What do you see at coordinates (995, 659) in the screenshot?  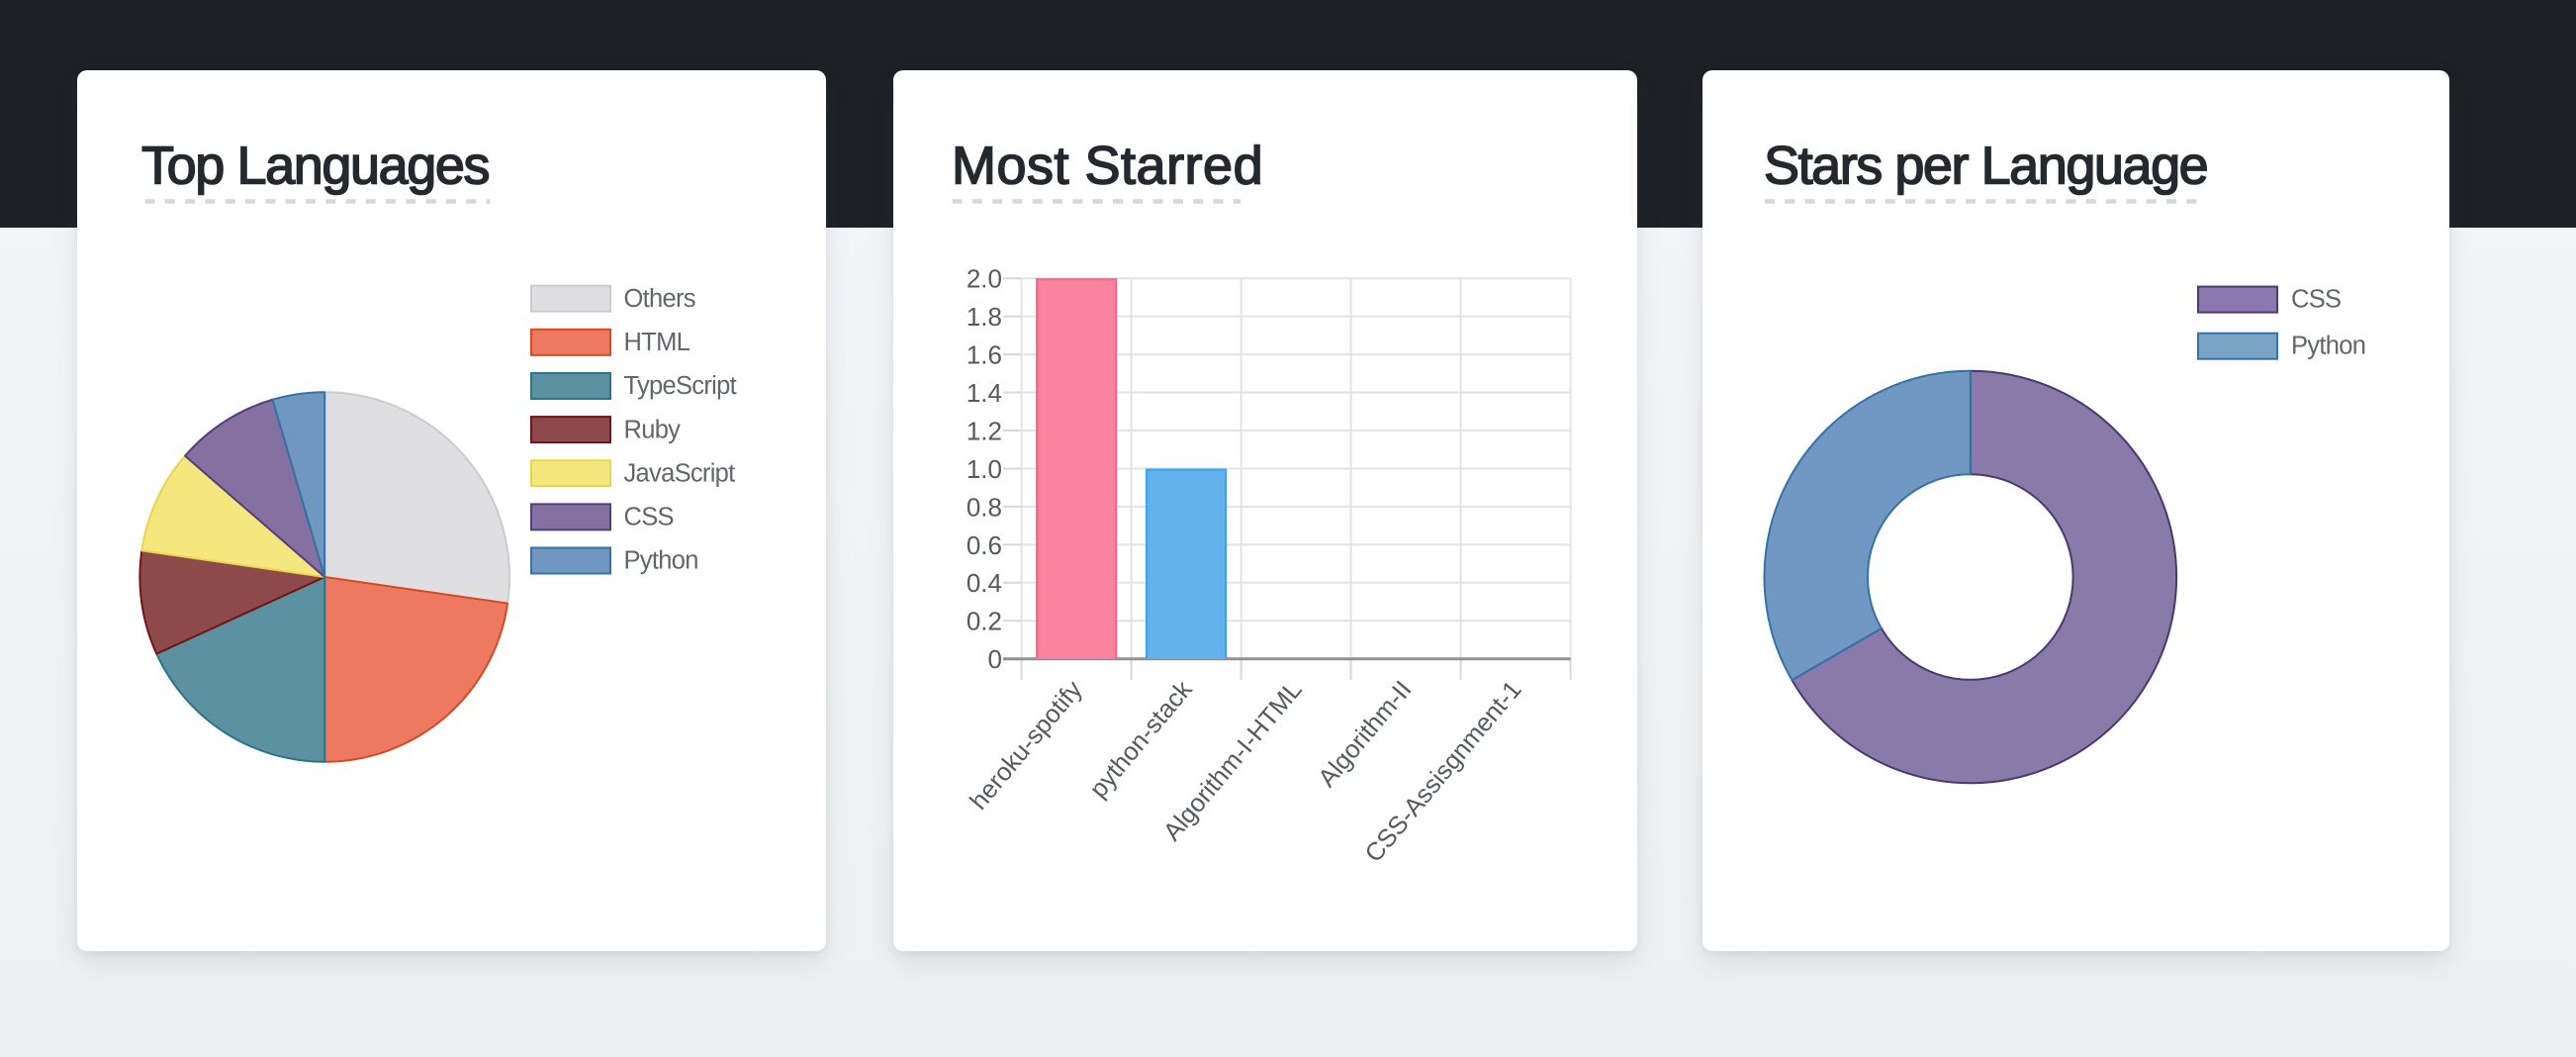 I see `svg-text: 0` at bounding box center [995, 659].